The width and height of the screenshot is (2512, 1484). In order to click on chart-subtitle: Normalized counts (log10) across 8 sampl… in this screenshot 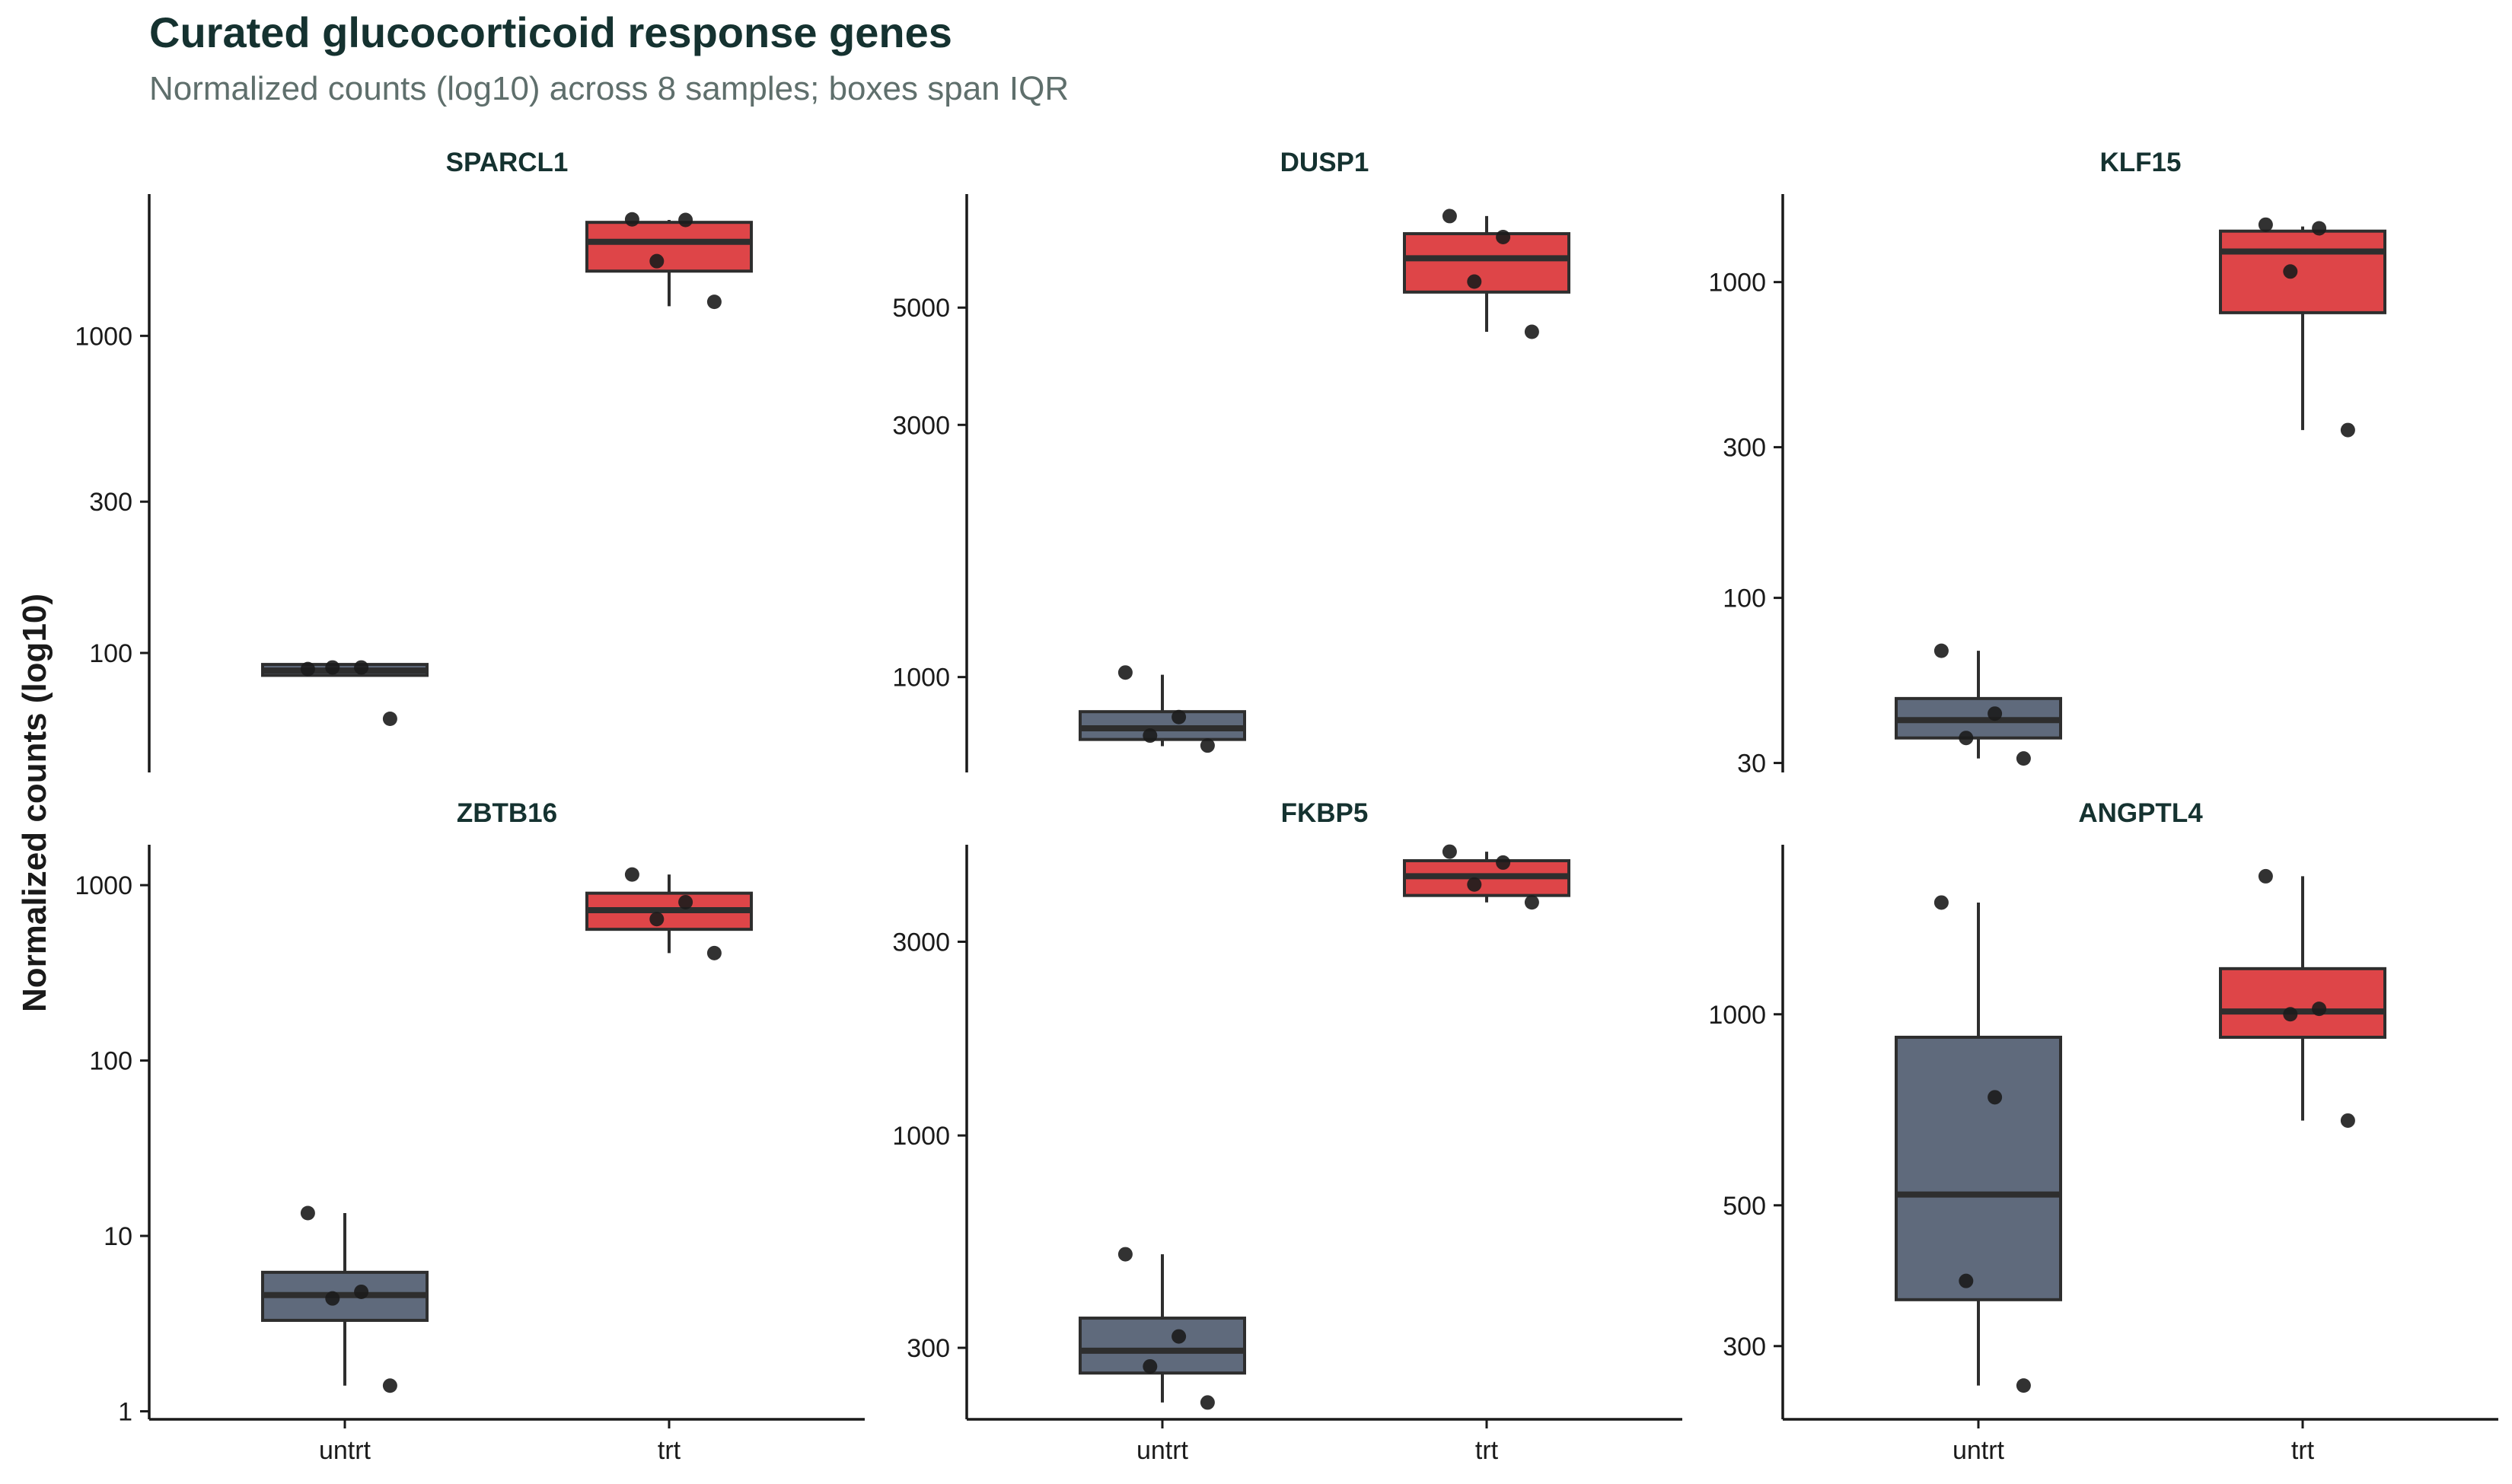, I will do `click(609, 88)`.